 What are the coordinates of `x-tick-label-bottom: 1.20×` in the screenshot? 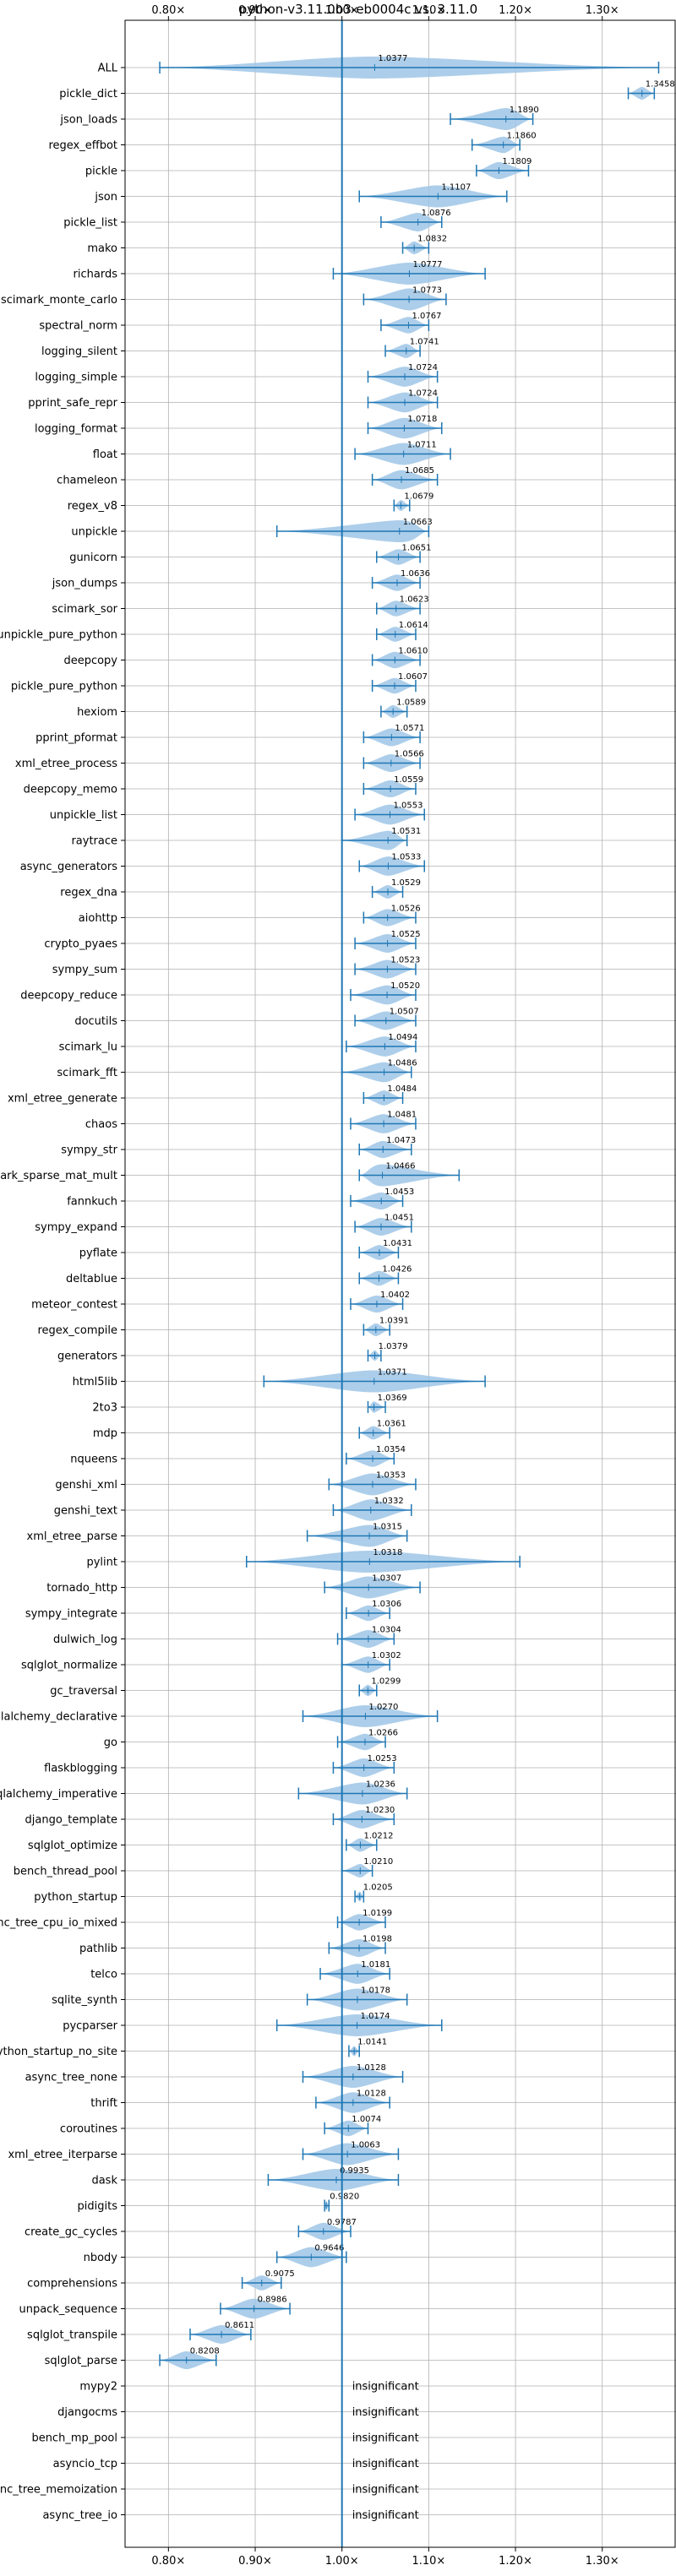 It's located at (515, 2561).